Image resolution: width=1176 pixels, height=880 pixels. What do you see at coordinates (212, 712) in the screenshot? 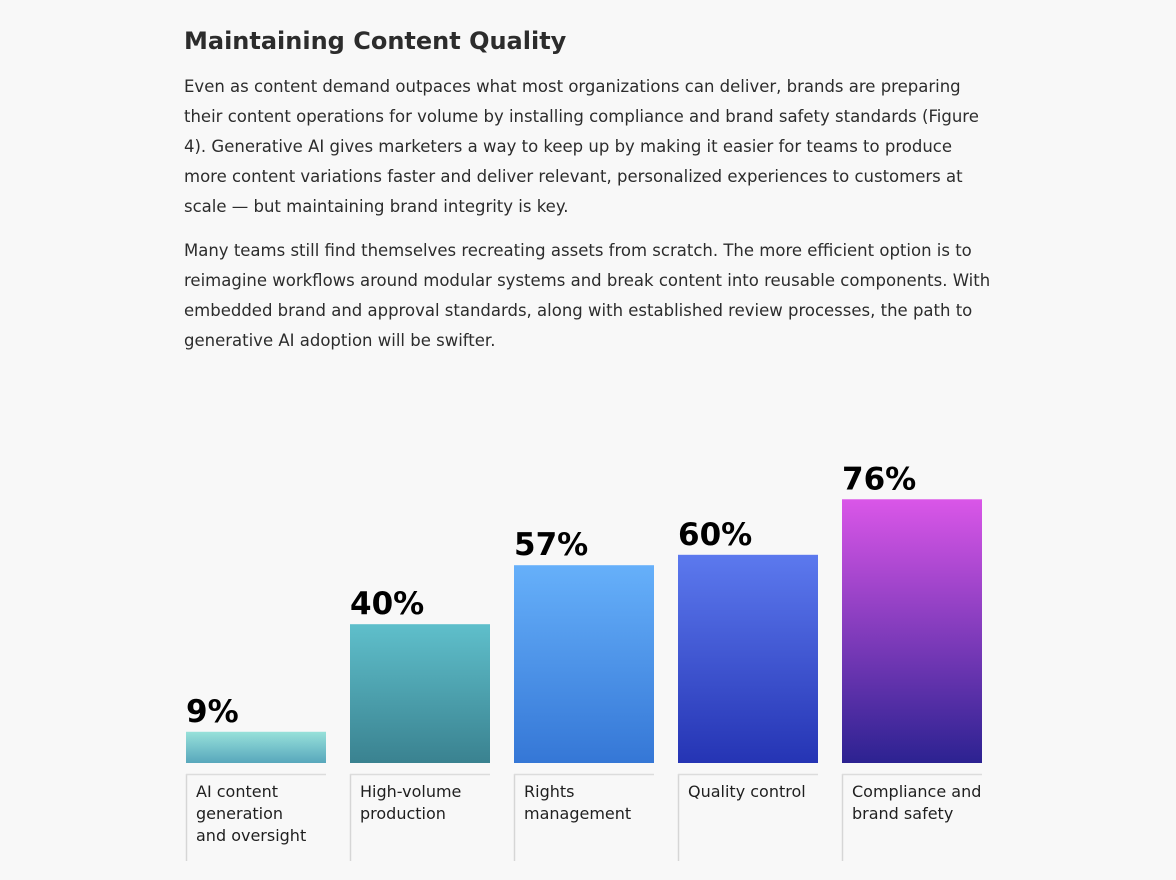
I see `bar-value-label: 9%` at bounding box center [212, 712].